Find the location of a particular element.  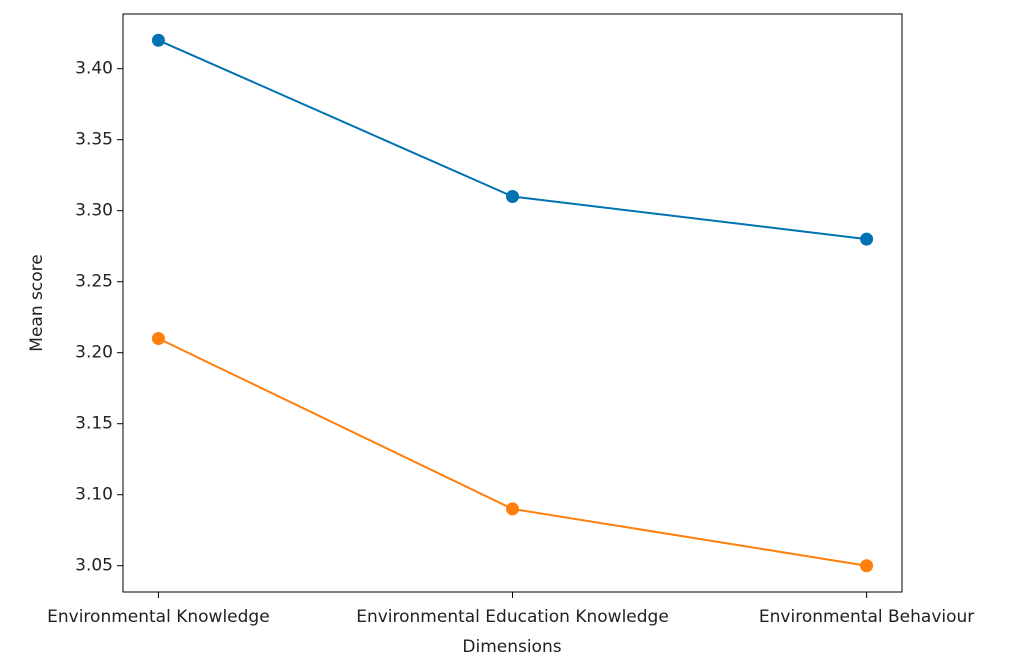

x-tick-label: Environmental Knowledge is located at coordinates (158, 617).